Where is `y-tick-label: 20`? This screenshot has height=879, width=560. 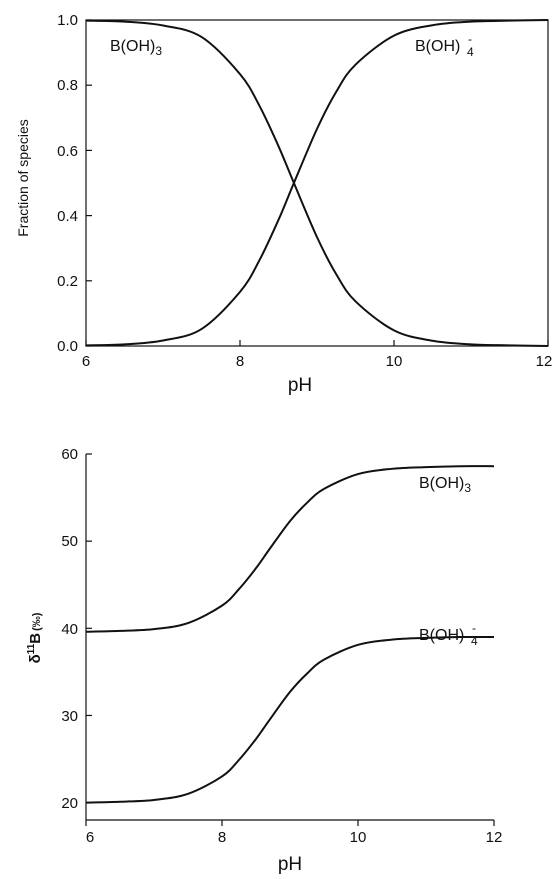 y-tick-label: 20 is located at coordinates (69, 803).